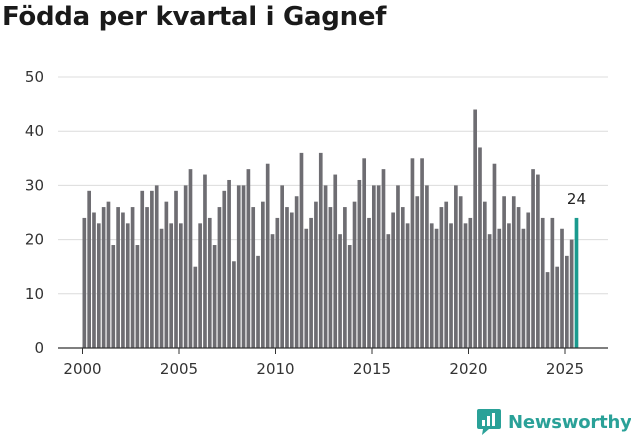 The height and width of the screenshot is (439, 631). I want to click on chart-title: Födda per kvartal i Gagnef, so click(194, 17).